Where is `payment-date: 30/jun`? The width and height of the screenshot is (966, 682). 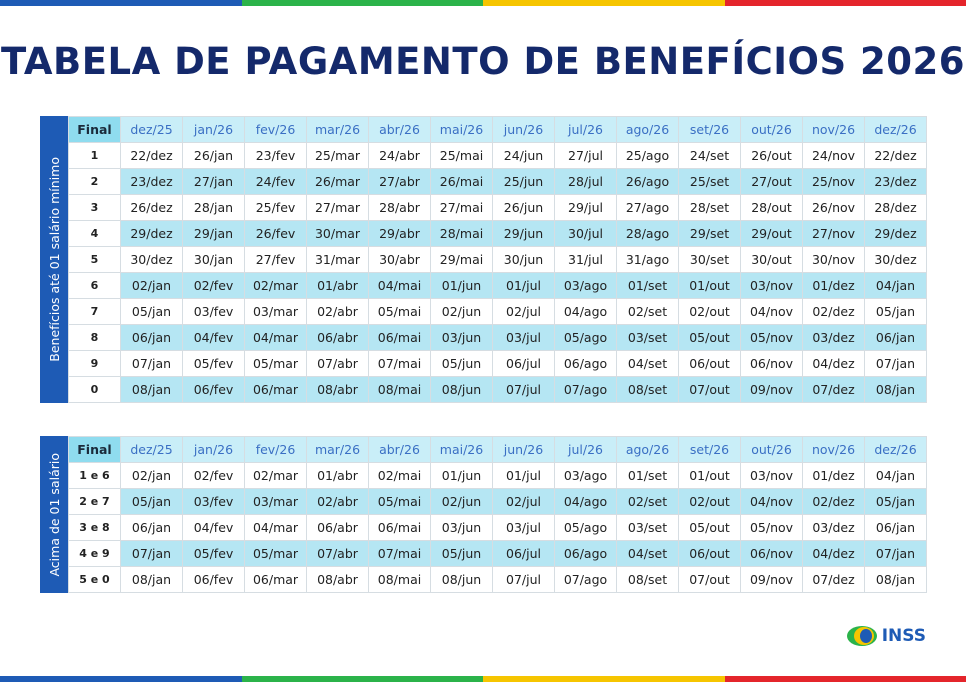 payment-date: 30/jun is located at coordinates (523, 259).